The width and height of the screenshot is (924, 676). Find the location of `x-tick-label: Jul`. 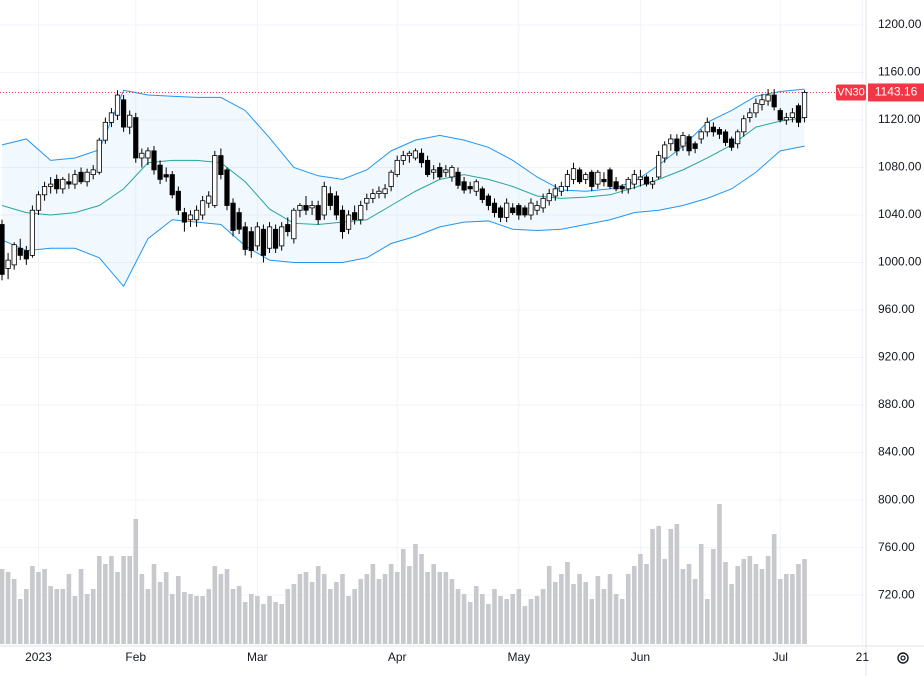

x-tick-label: Jul is located at coordinates (780, 657).